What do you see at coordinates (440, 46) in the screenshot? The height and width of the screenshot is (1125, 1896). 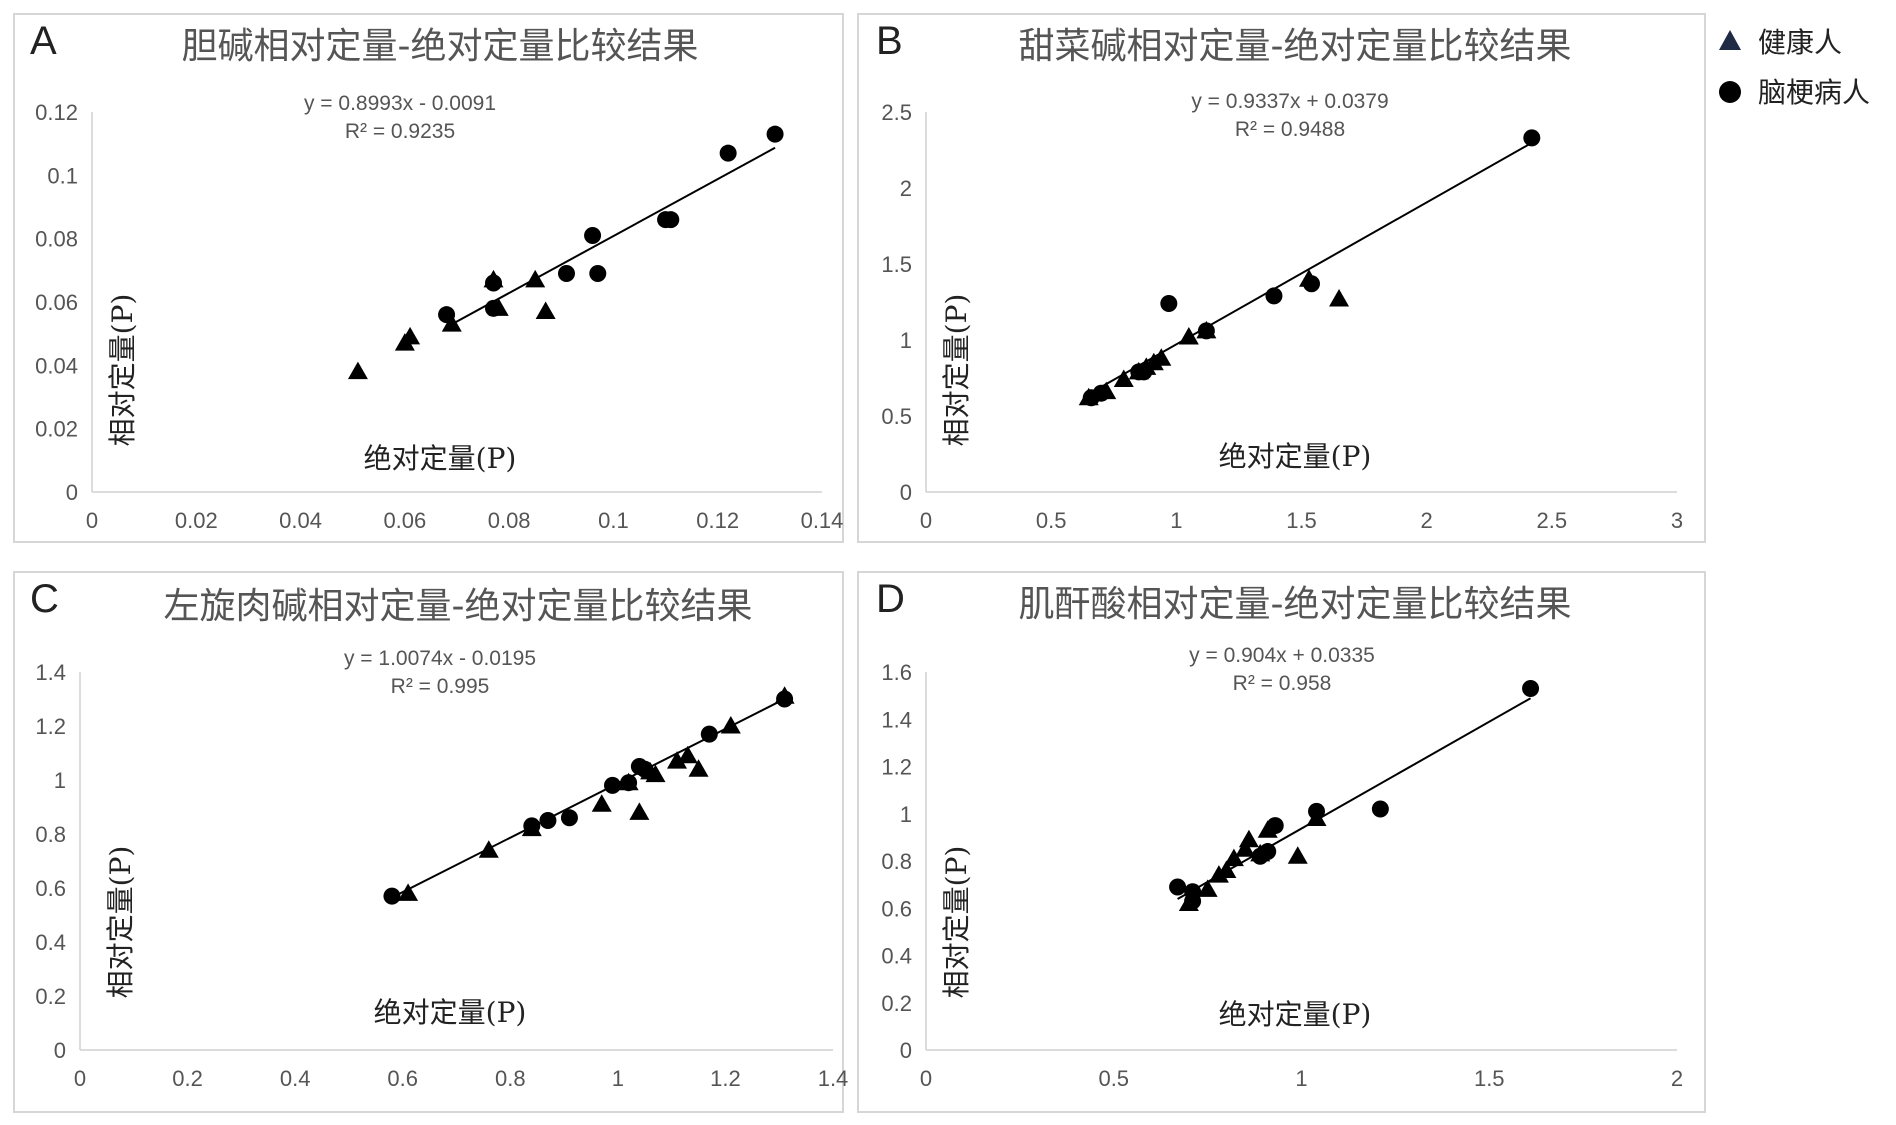 I see `chart-title: 胆碱相对定量-绝对定量比较结果` at bounding box center [440, 46].